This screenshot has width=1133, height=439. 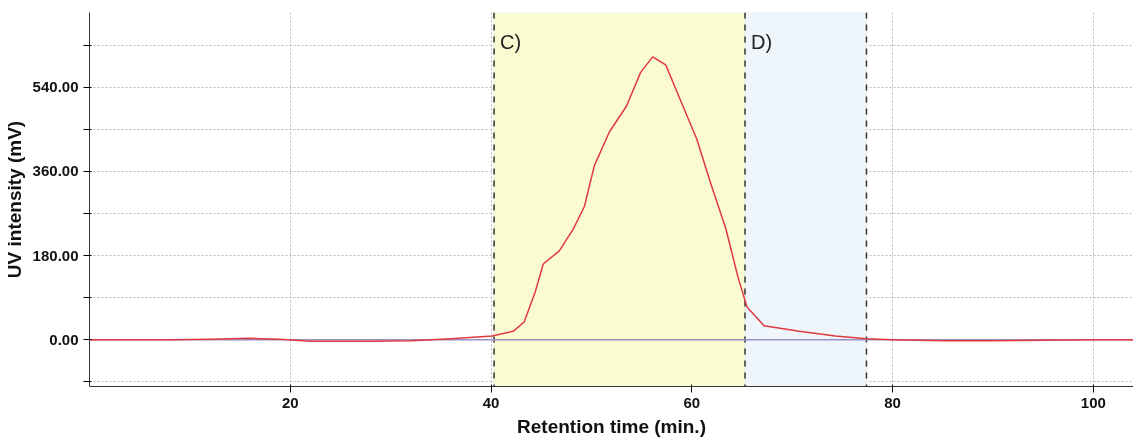 I want to click on x-tick-label: 20, so click(x=290, y=402).